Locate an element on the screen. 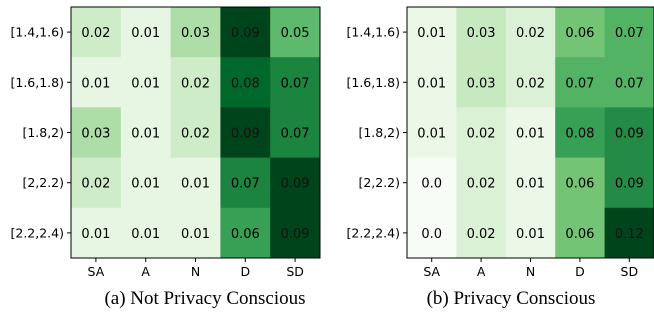  cell-value-label-1-r0-c4: 0.07 is located at coordinates (629, 33).